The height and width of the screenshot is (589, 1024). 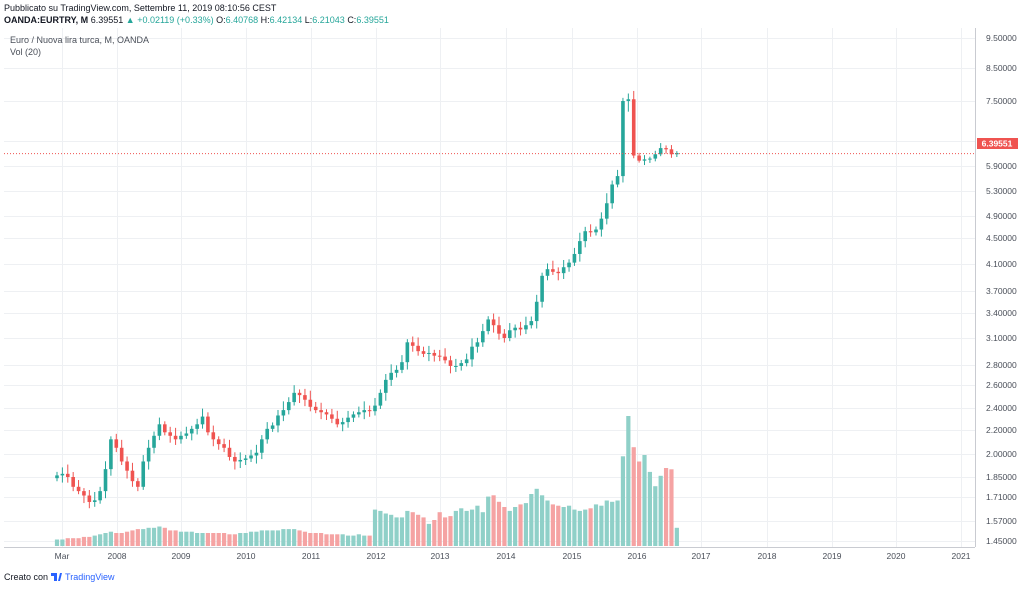 I want to click on change-arrow-icon: ▲, so click(x=130, y=20).